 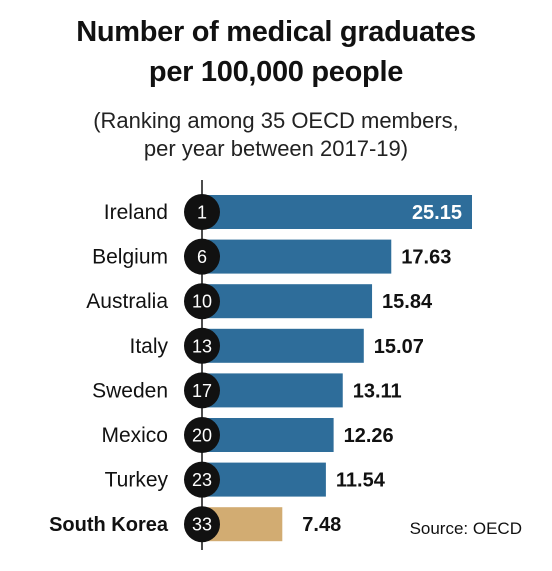 What do you see at coordinates (127, 301) in the screenshot?
I see `category-label: Australia` at bounding box center [127, 301].